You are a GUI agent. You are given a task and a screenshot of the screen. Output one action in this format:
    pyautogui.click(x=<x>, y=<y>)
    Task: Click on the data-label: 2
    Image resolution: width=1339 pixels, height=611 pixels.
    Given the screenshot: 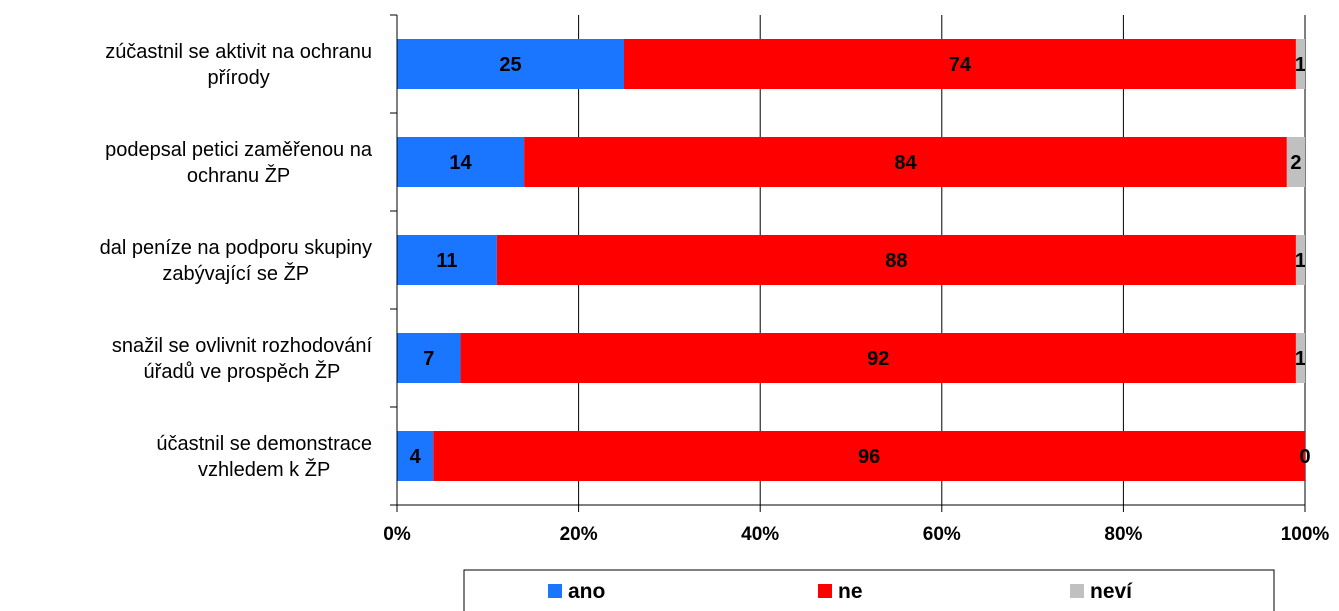 What is the action you would take?
    pyautogui.click(x=1295, y=163)
    